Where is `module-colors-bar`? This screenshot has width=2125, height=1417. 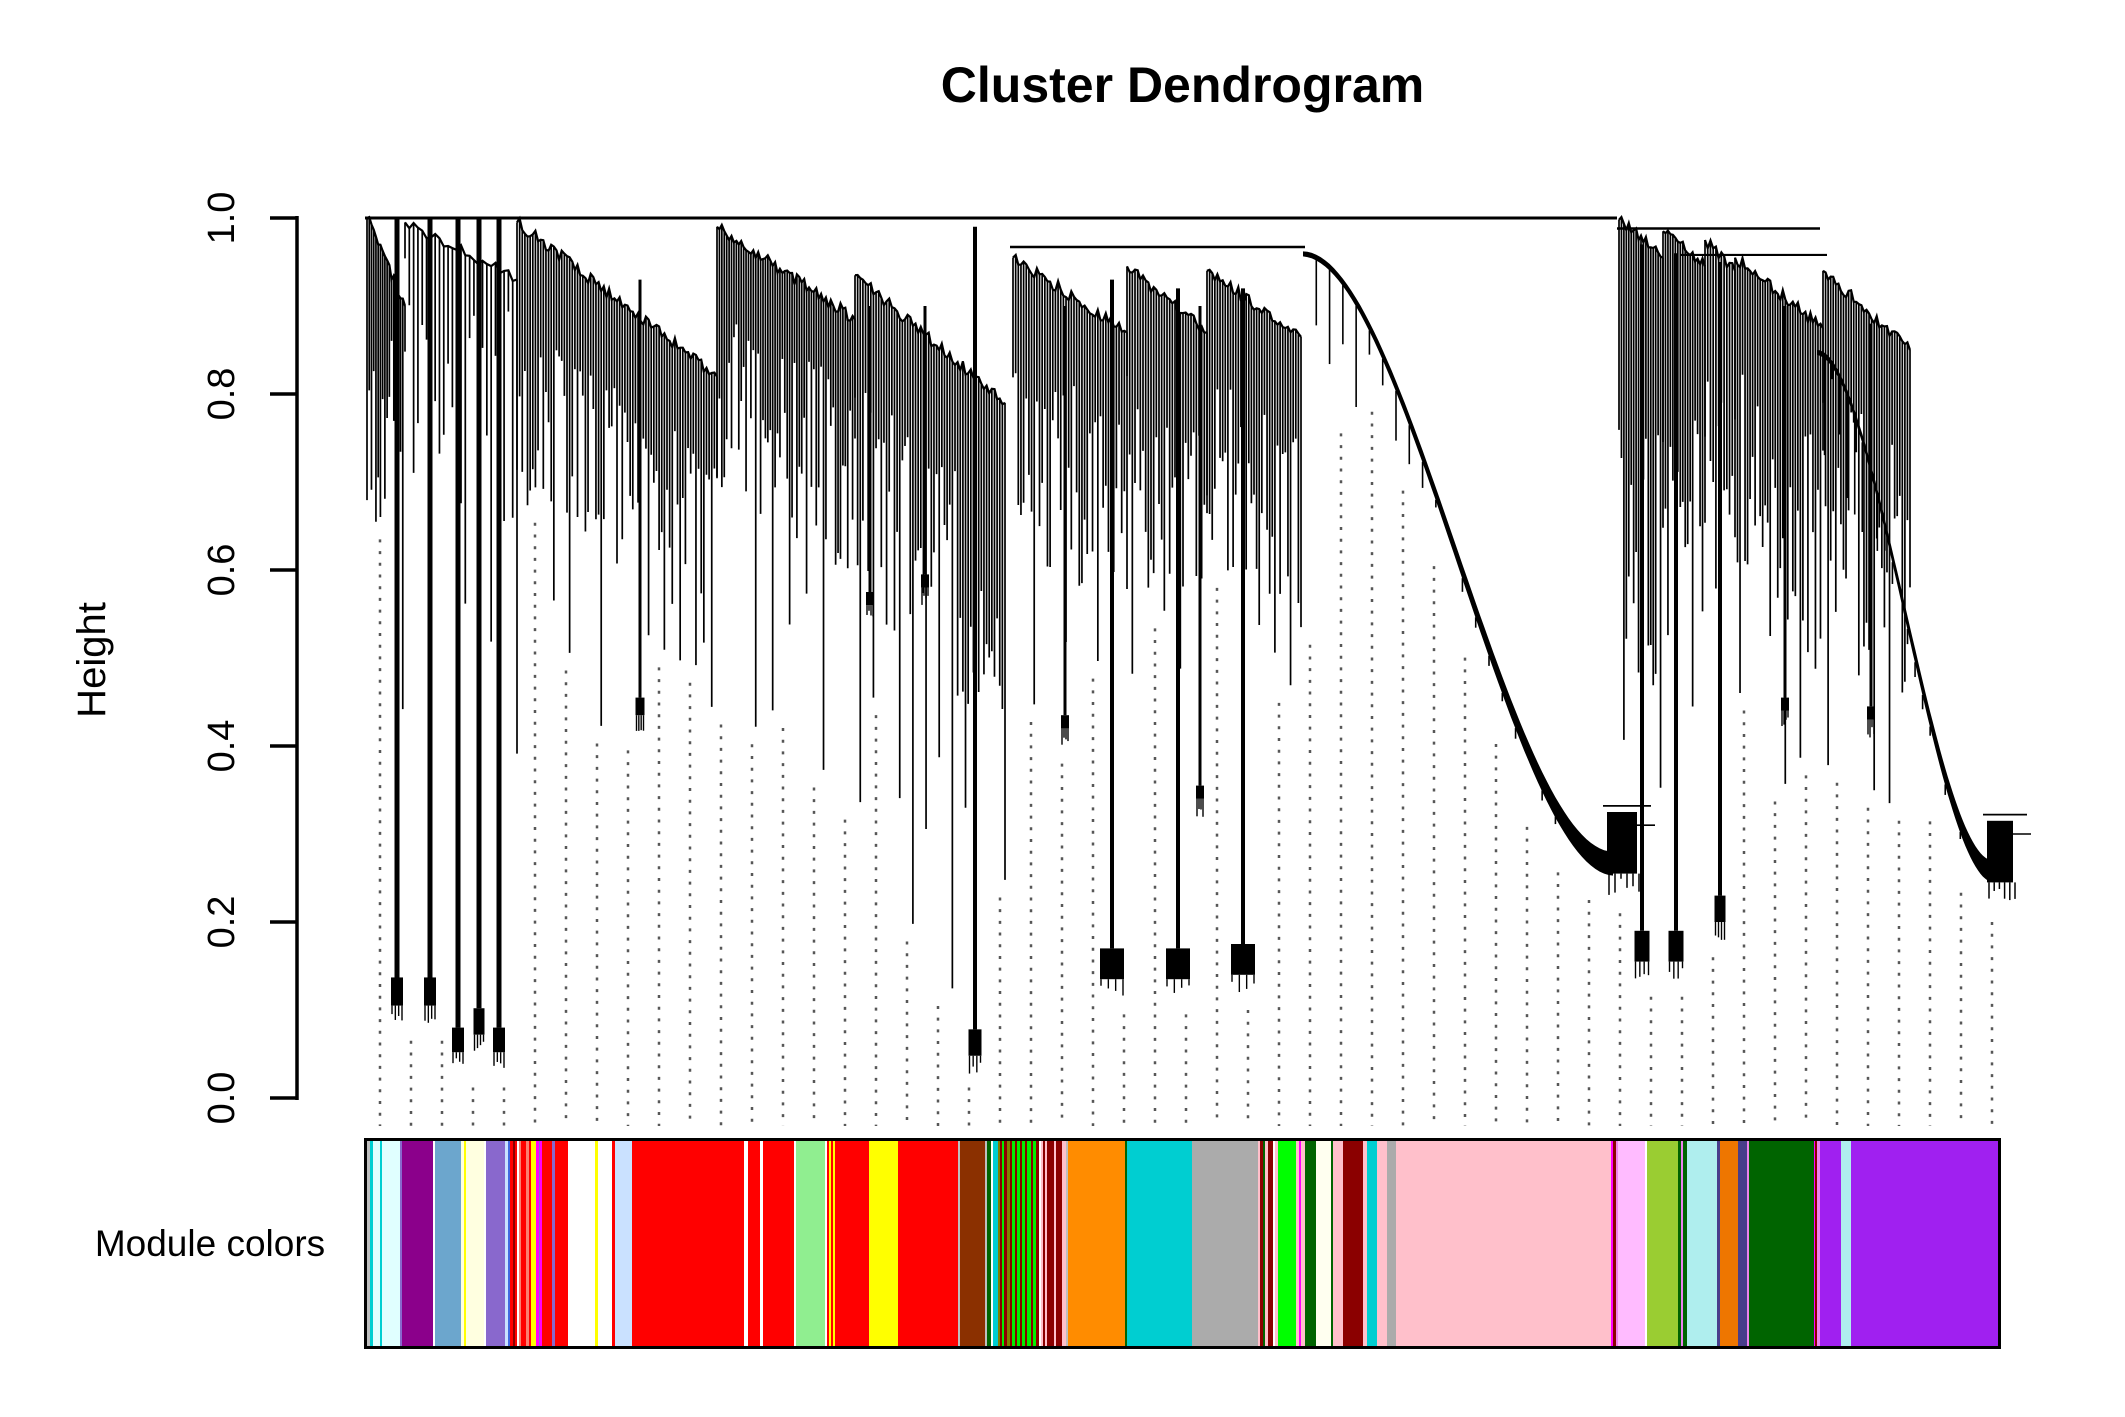
module-colors-bar is located at coordinates (1182, 1243).